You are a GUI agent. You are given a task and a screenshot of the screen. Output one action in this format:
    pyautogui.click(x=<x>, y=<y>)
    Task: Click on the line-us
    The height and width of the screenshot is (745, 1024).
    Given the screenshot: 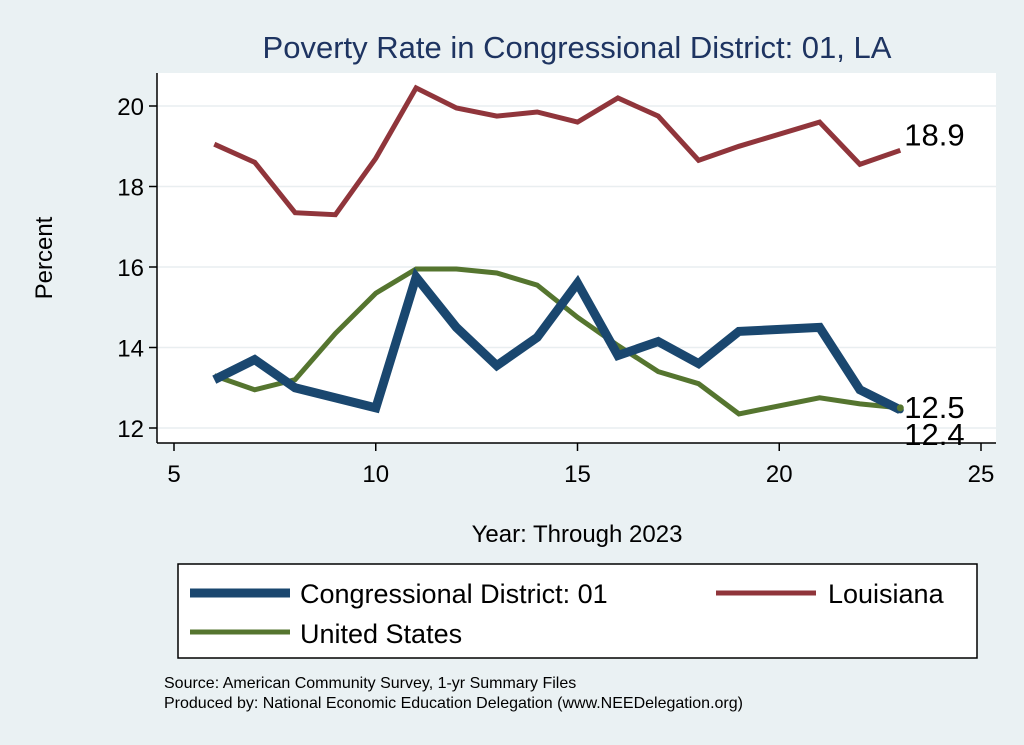 What is the action you would take?
    pyautogui.click(x=557, y=341)
    